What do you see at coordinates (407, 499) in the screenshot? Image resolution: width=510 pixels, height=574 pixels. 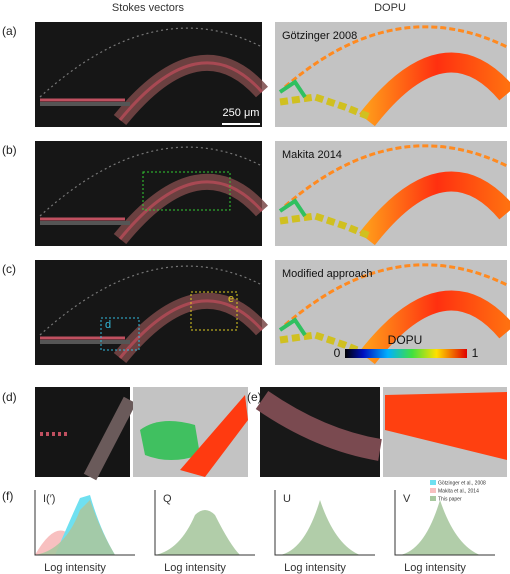 I see `label: V` at bounding box center [407, 499].